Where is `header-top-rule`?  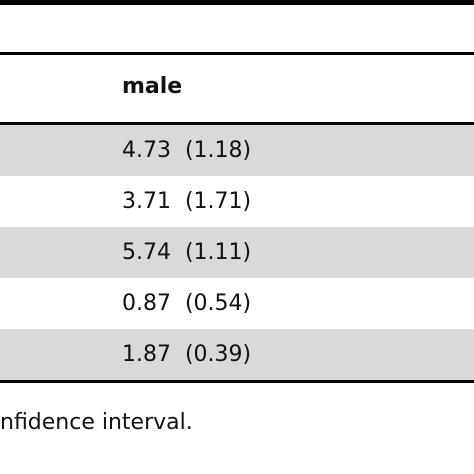
header-top-rule is located at coordinates (237, 53).